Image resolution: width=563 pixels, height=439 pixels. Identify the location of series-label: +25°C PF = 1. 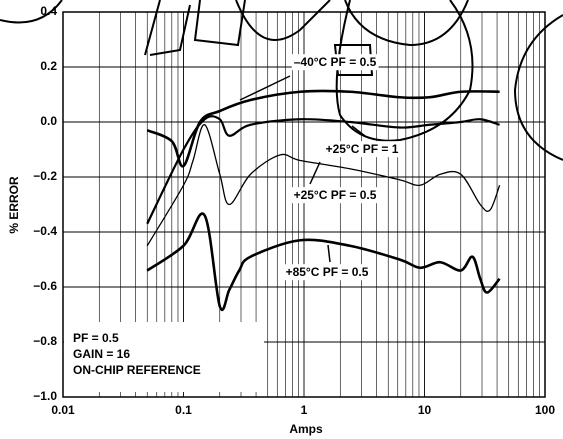
(362, 149).